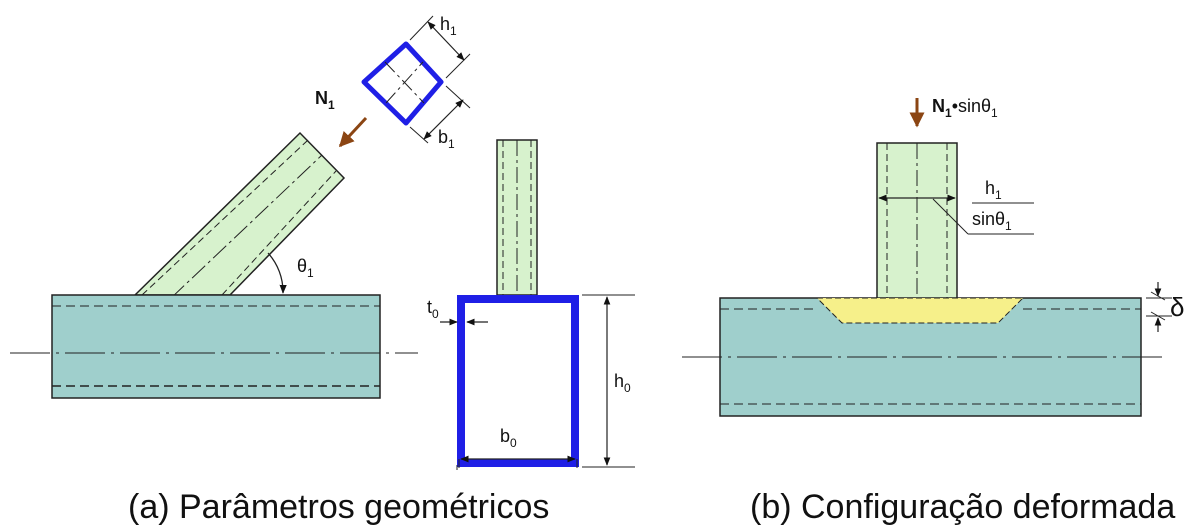 The height and width of the screenshot is (531, 1197). Describe the element at coordinates (531, 382) in the screenshot. I see `chord-cross-section: t0 h0 b0` at that location.